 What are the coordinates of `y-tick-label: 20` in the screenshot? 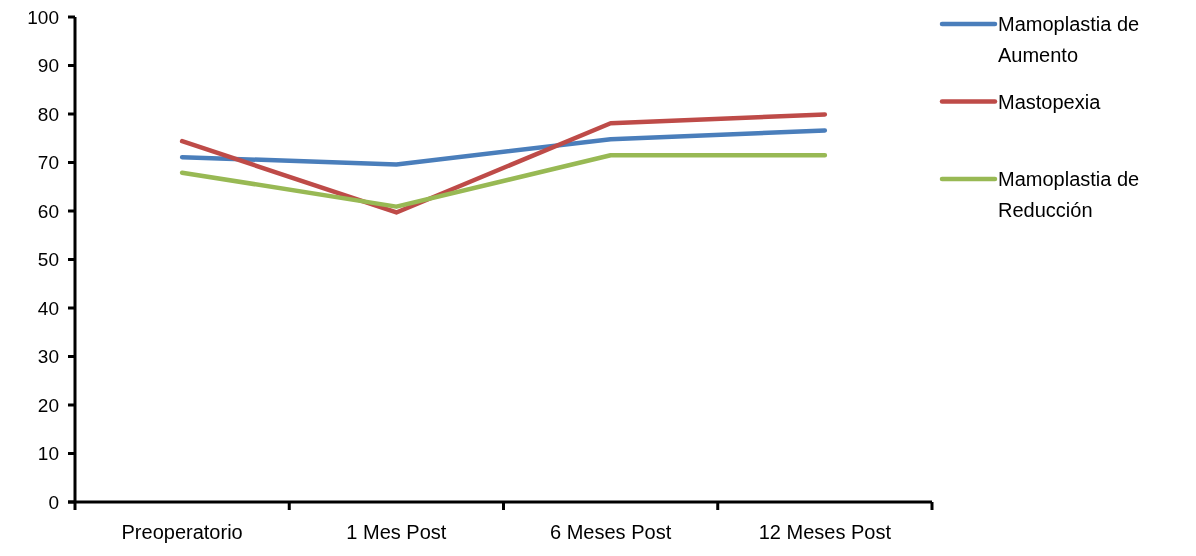 It's located at (48, 405).